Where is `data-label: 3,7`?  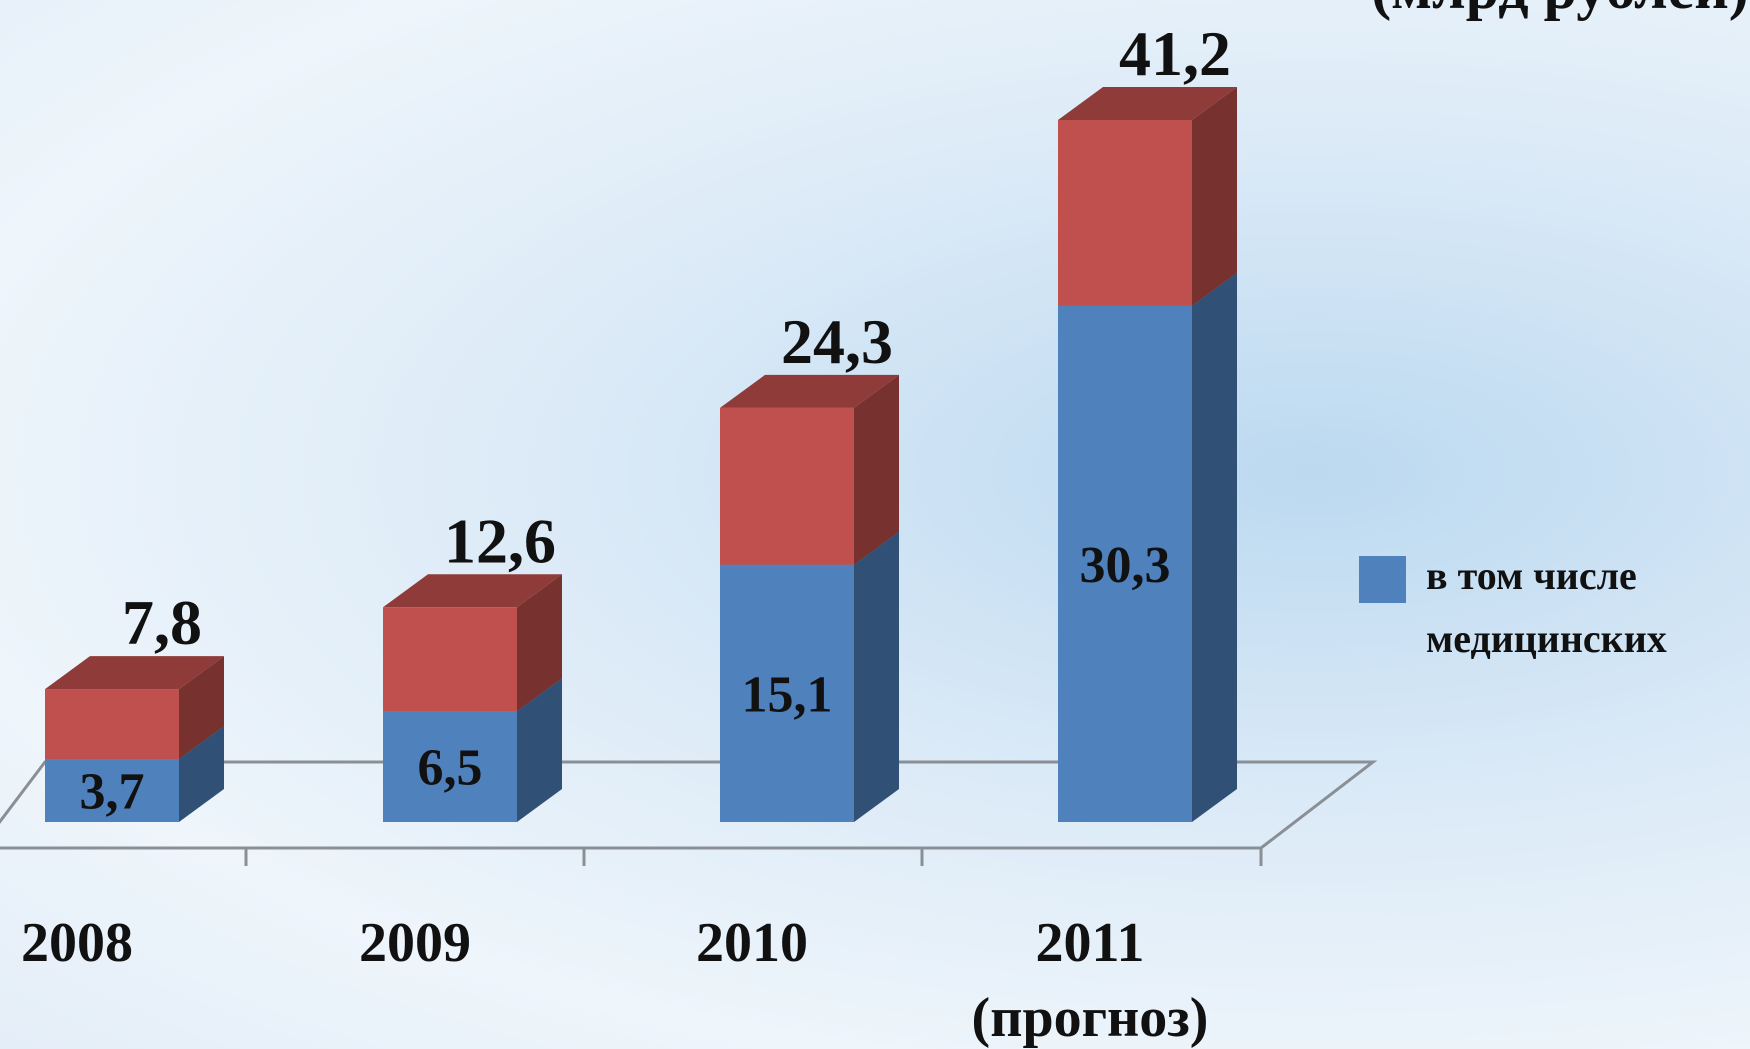 data-label: 3,7 is located at coordinates (112, 791).